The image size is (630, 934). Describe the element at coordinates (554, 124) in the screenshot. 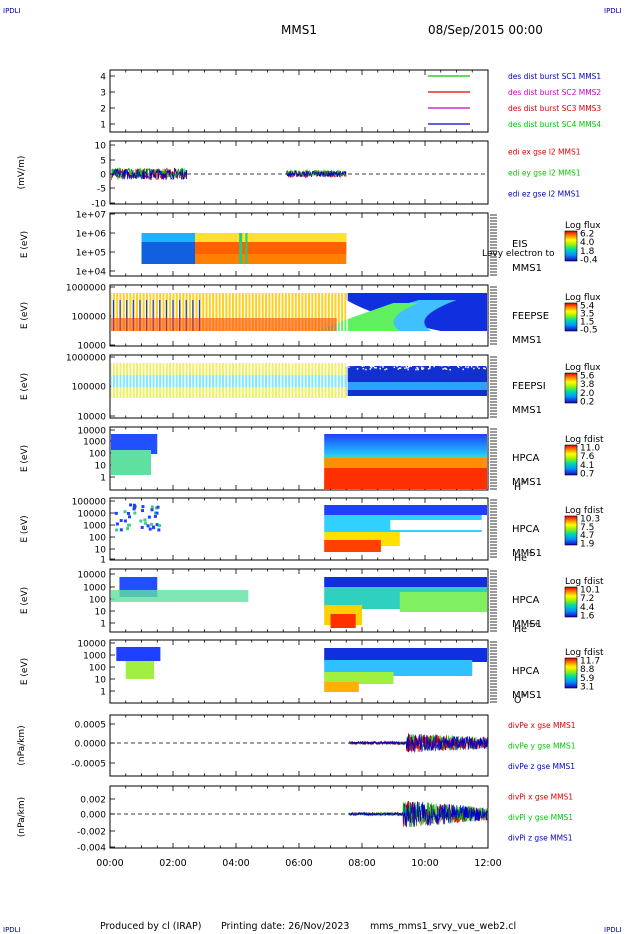

I see `legend-entry: des dist burst SC4 MMS4` at that location.